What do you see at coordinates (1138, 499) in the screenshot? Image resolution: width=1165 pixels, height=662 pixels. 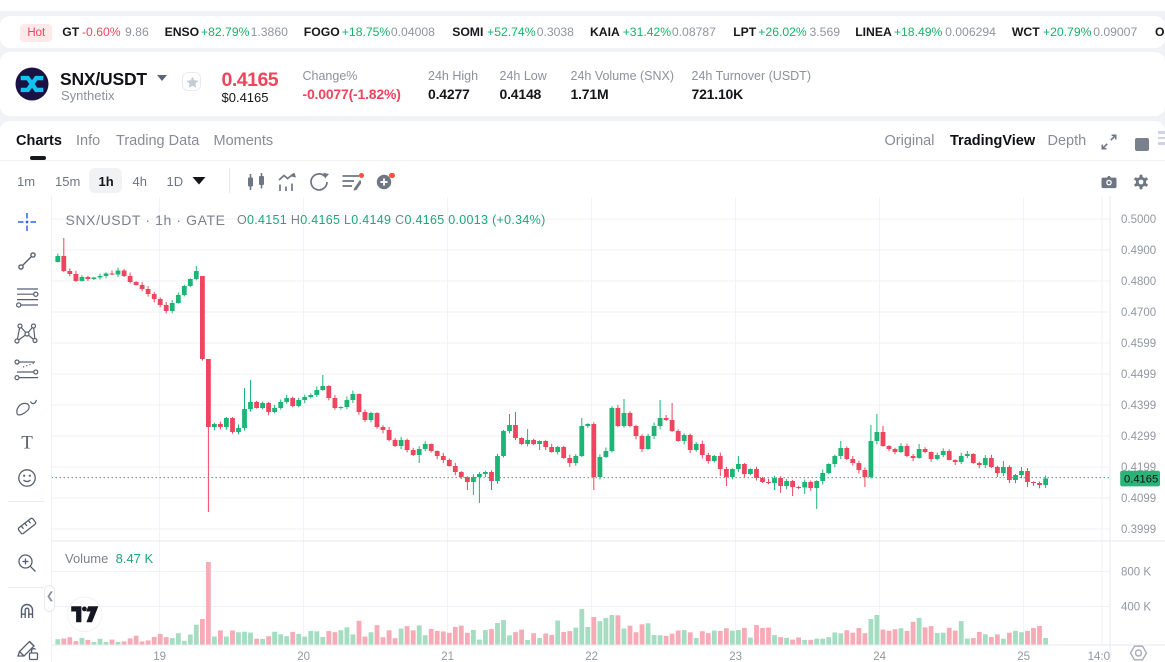 I see `svg-text: 0.4099` at bounding box center [1138, 499].